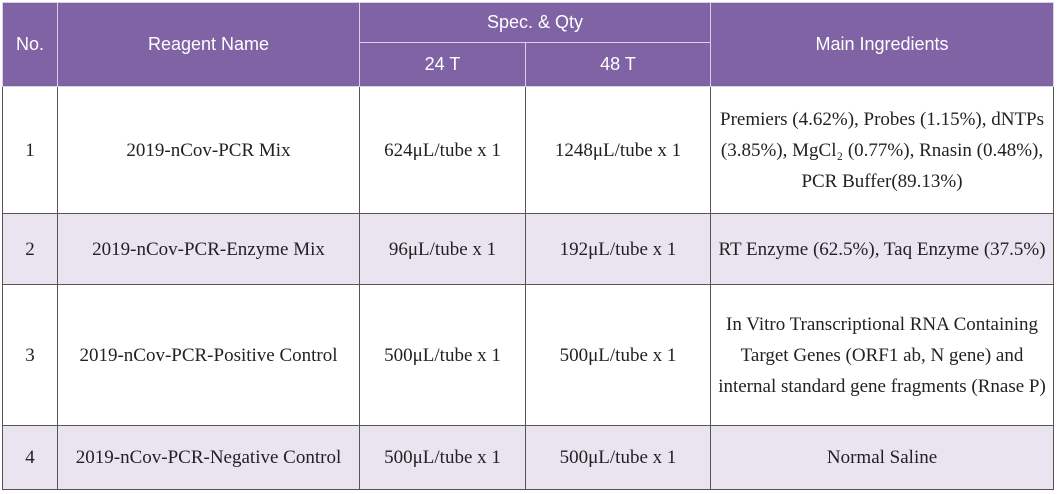 This screenshot has width=1057, height=494. Describe the element at coordinates (442, 150) in the screenshot. I see `table-cell: 624μL/tube x 1` at that location.